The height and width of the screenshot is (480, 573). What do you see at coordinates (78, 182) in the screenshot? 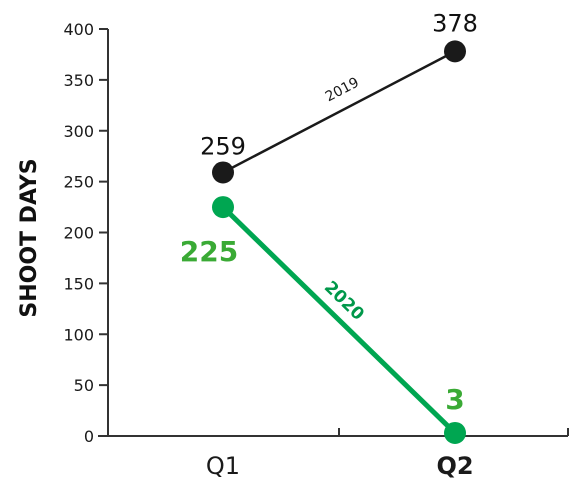
I see `y-tick-label: 250` at bounding box center [78, 182].